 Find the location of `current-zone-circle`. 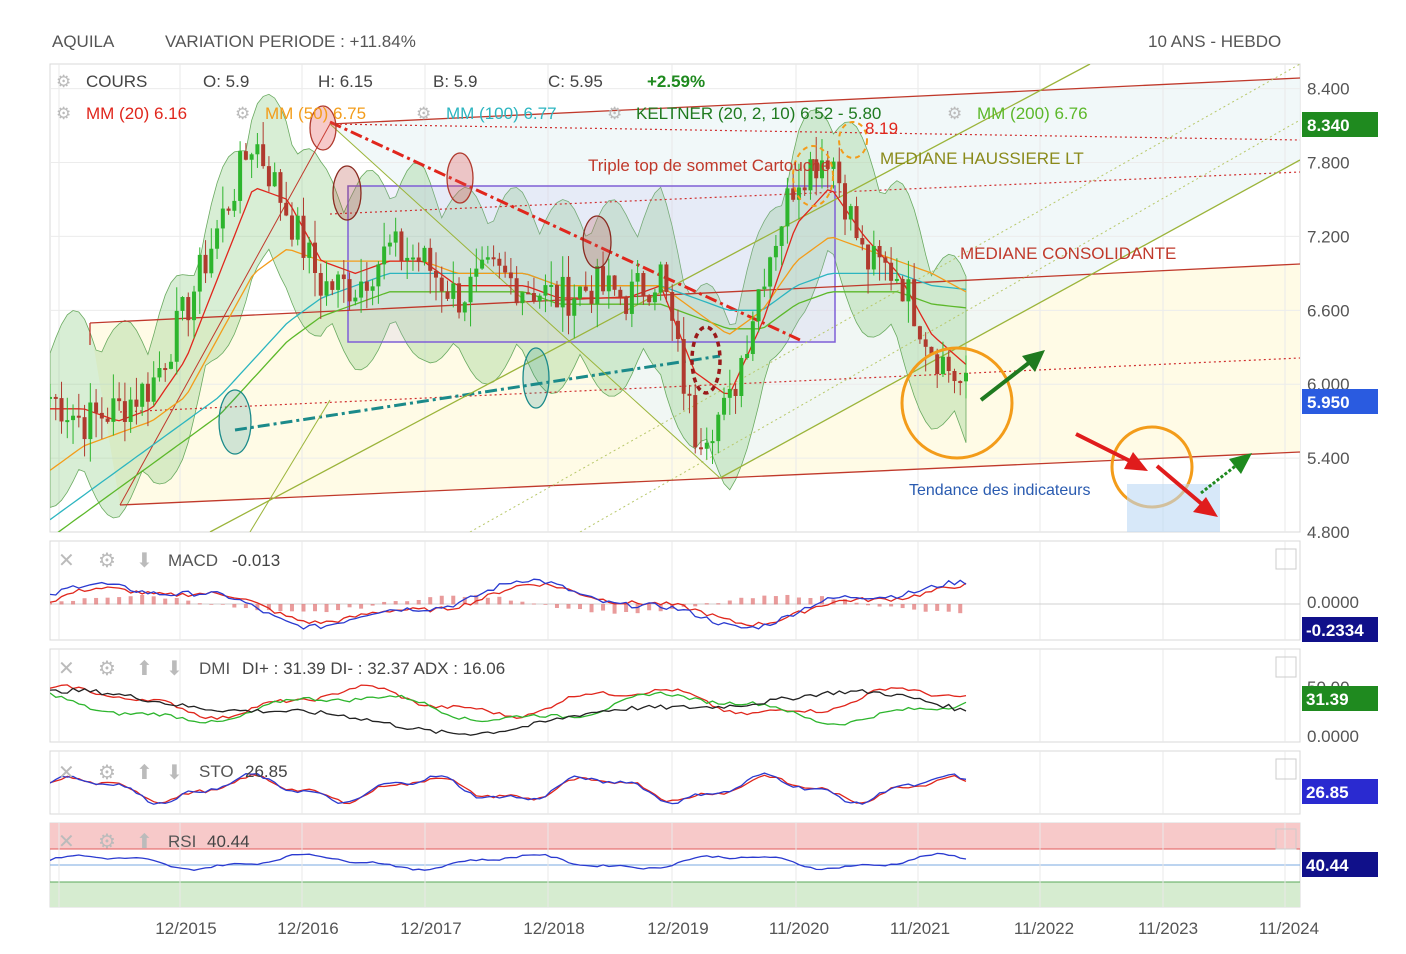

current-zone-circle is located at coordinates (957, 403).